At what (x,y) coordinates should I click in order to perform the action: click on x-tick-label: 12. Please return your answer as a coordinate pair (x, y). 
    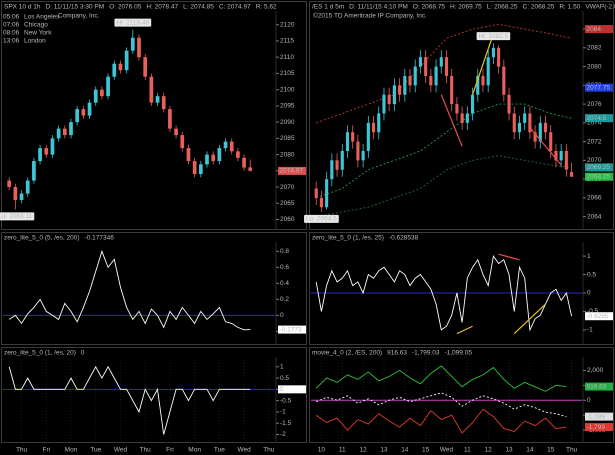
    Looking at the image, I should click on (363, 450).